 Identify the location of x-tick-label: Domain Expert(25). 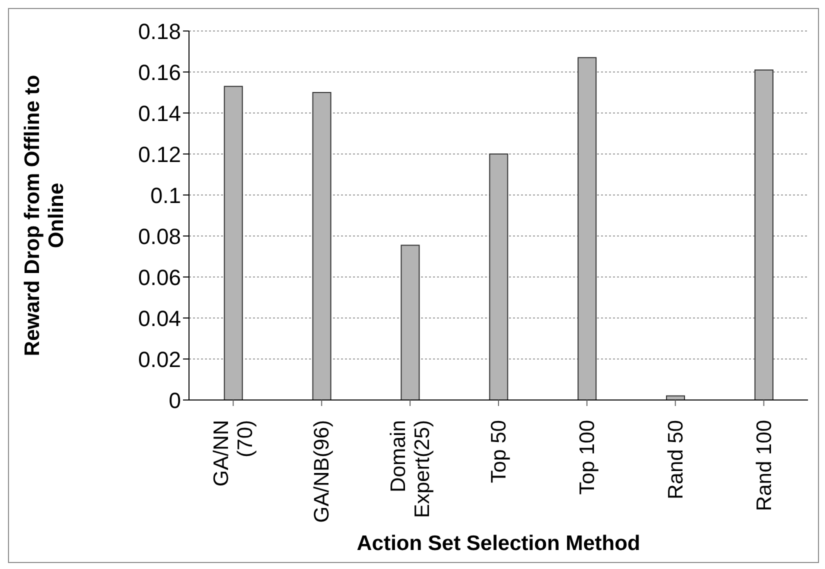
(410, 469).